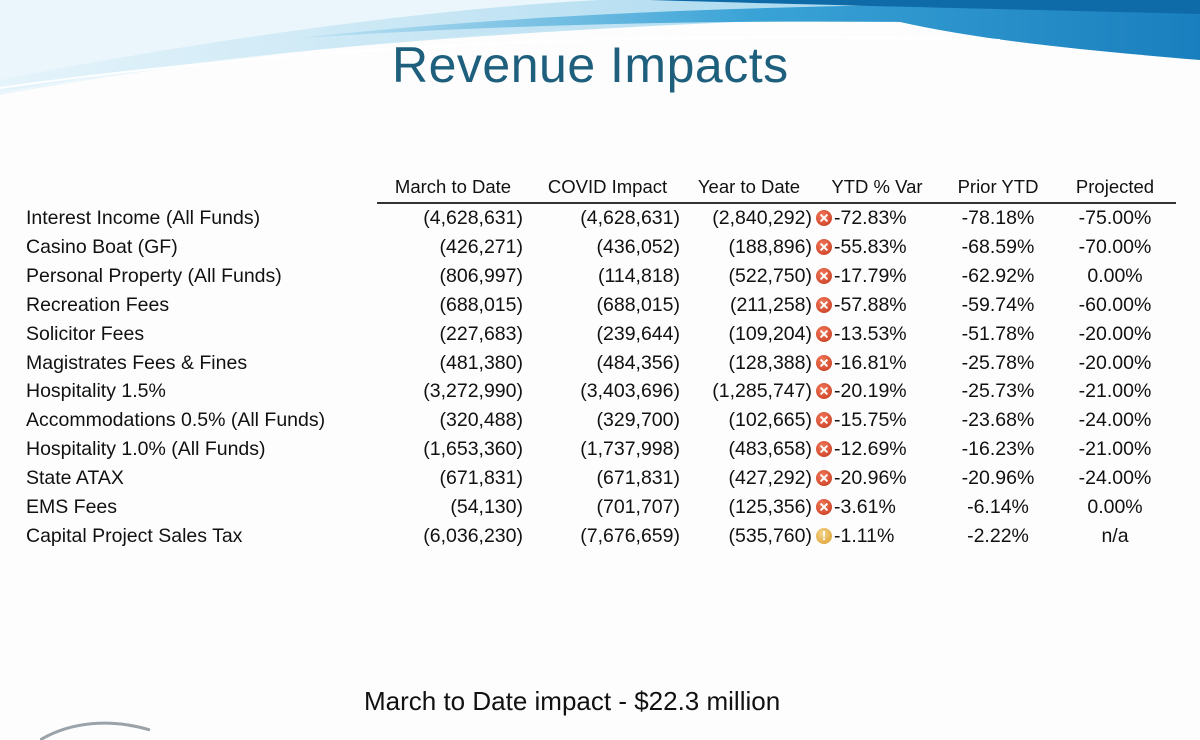  I want to click on prior-ytd-cell: -59.74%, so click(998, 304).